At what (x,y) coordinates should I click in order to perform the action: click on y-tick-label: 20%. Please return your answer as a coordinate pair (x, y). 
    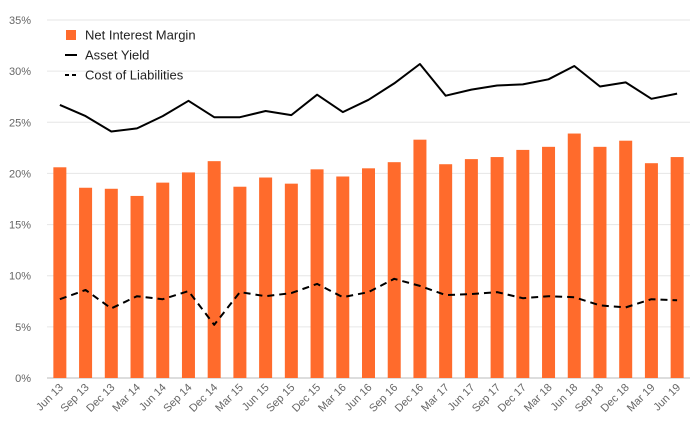
    Looking at the image, I should click on (20, 174).